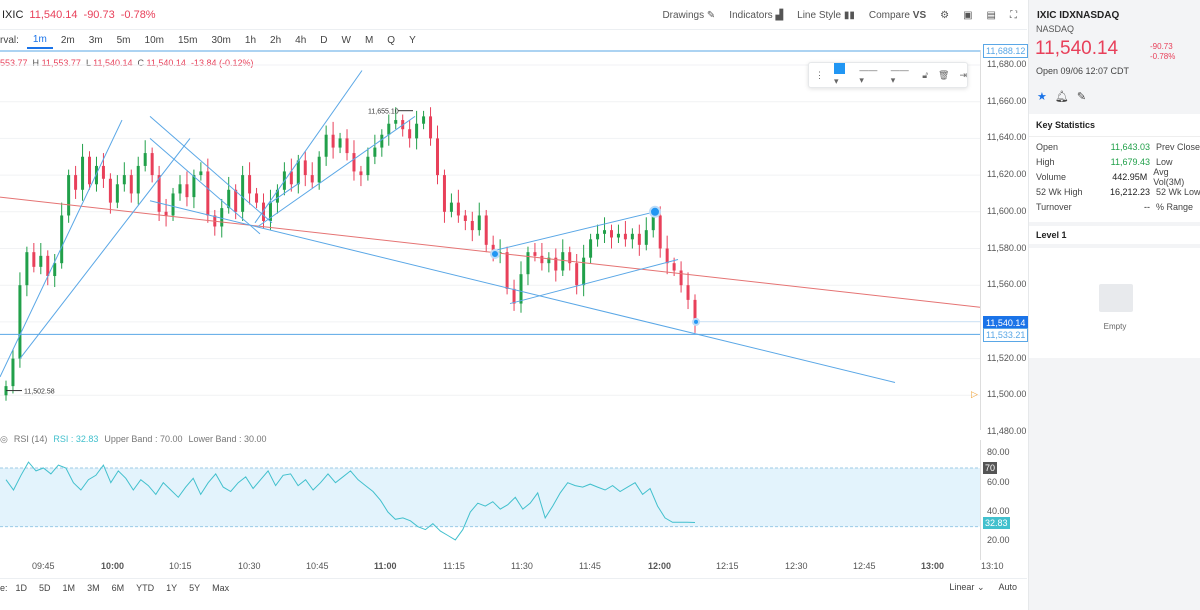  I want to click on low-label: 11,502.58, so click(39, 392).